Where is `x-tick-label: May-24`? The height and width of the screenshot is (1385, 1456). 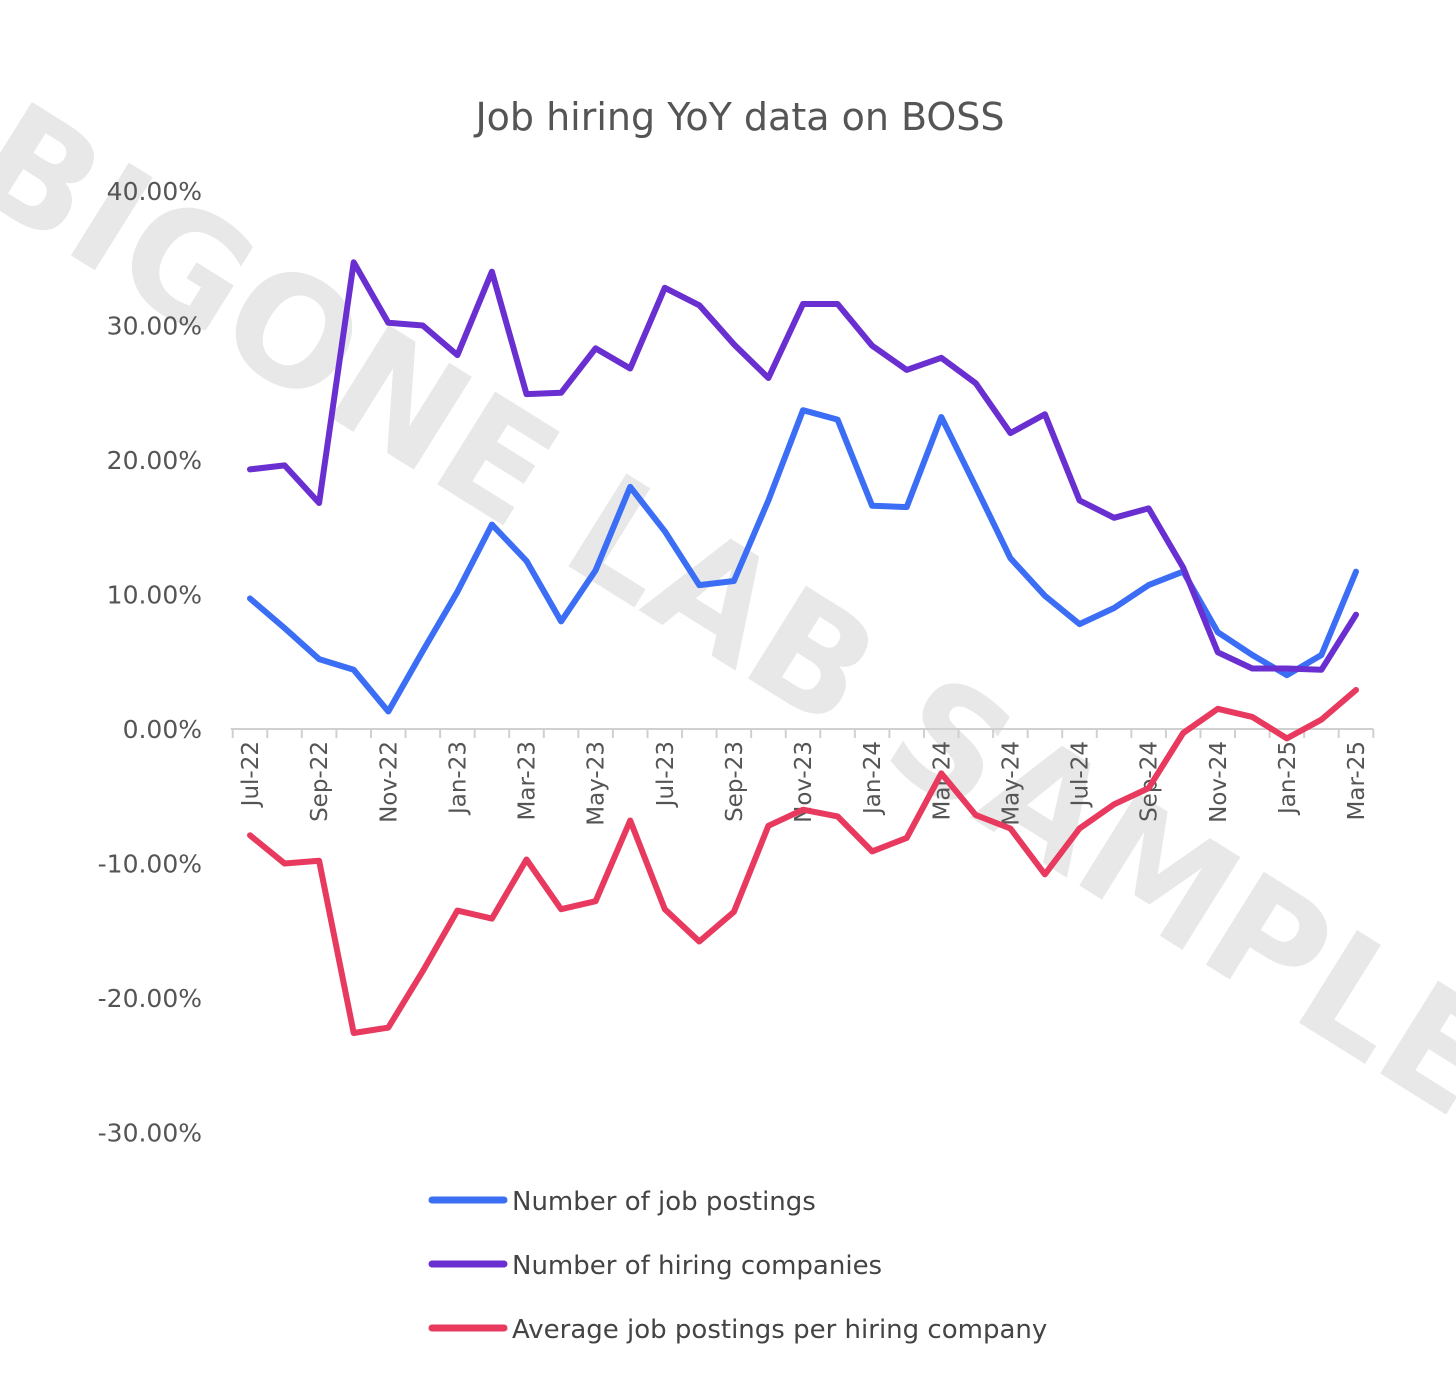 x-tick-label: May-24 is located at coordinates (1011, 783).